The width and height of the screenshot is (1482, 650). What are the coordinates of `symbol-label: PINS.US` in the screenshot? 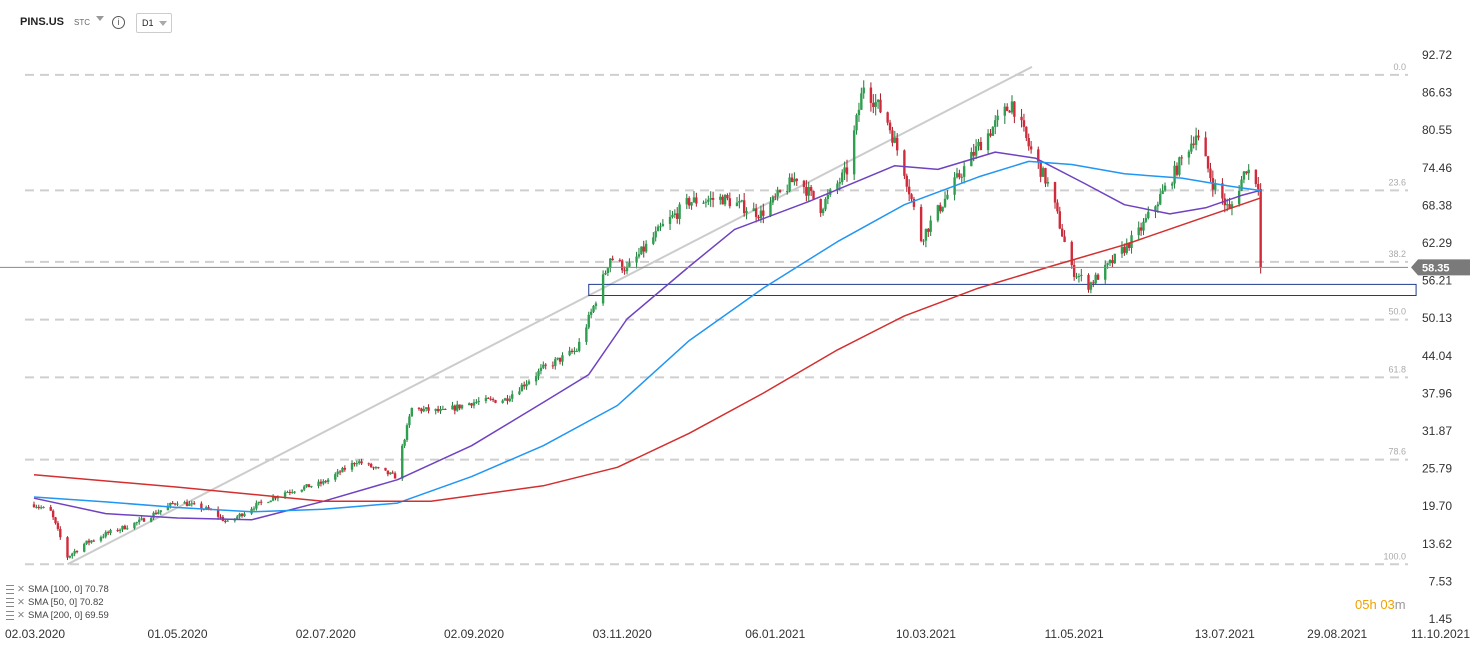 It's located at (42, 22).